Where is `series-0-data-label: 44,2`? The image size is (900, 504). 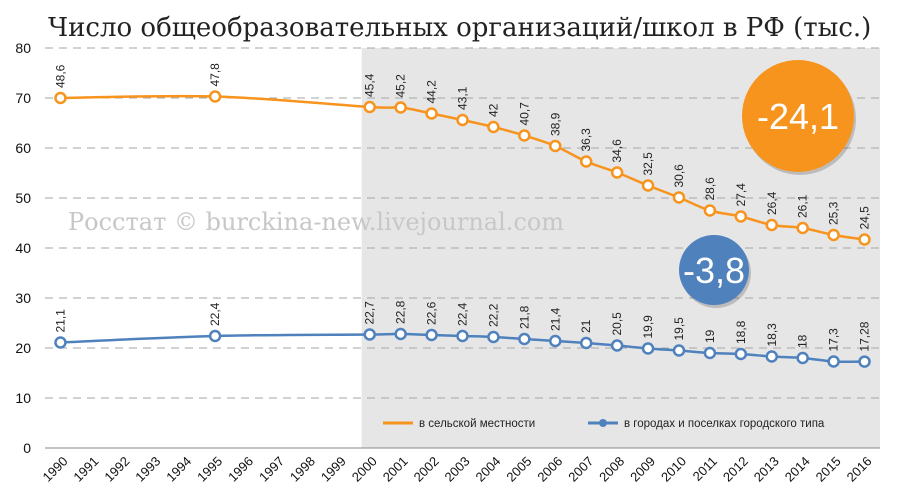
series-0-data-label: 44,2 is located at coordinates (432, 92).